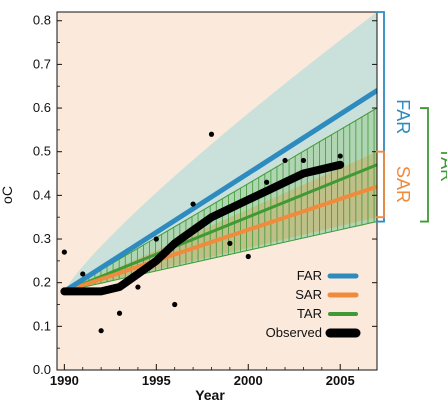  I want to click on y-tick-label: 0.2, so click(42, 282).